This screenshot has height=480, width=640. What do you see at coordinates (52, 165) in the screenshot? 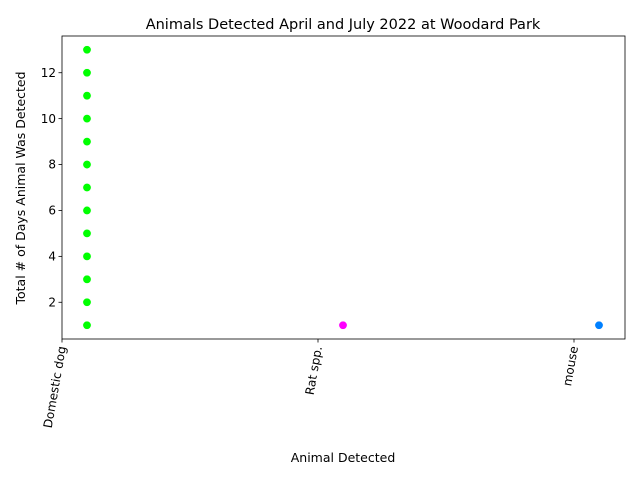
I see `y-tick-label: 8` at bounding box center [52, 165].